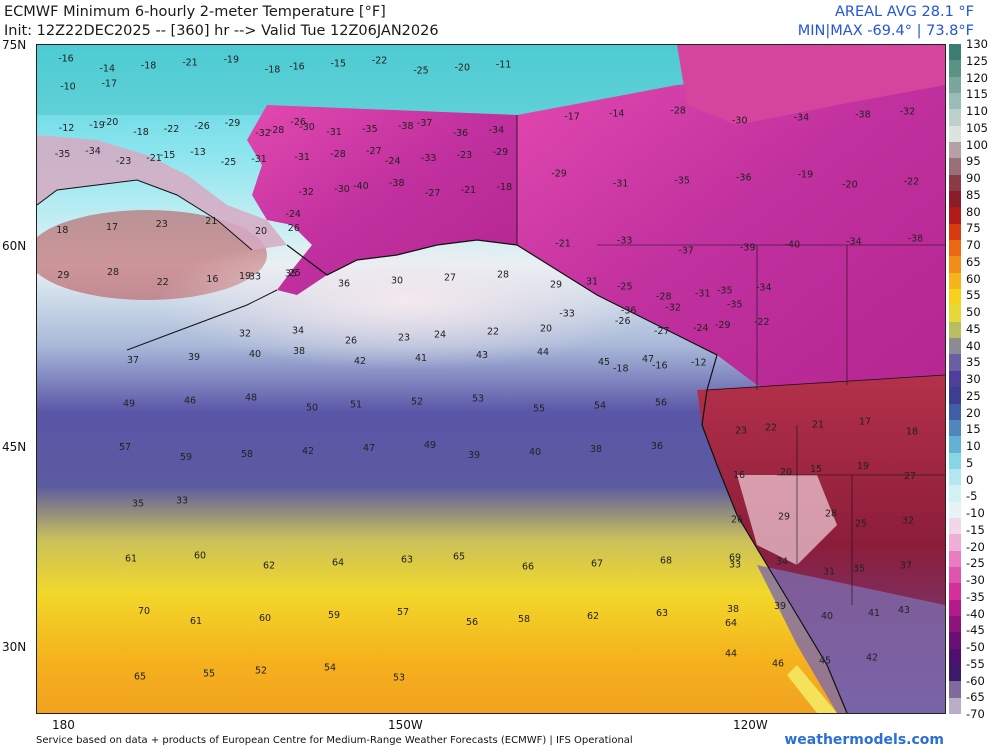  What do you see at coordinates (816, 469) in the screenshot?
I see `temperature-value: 15` at bounding box center [816, 469].